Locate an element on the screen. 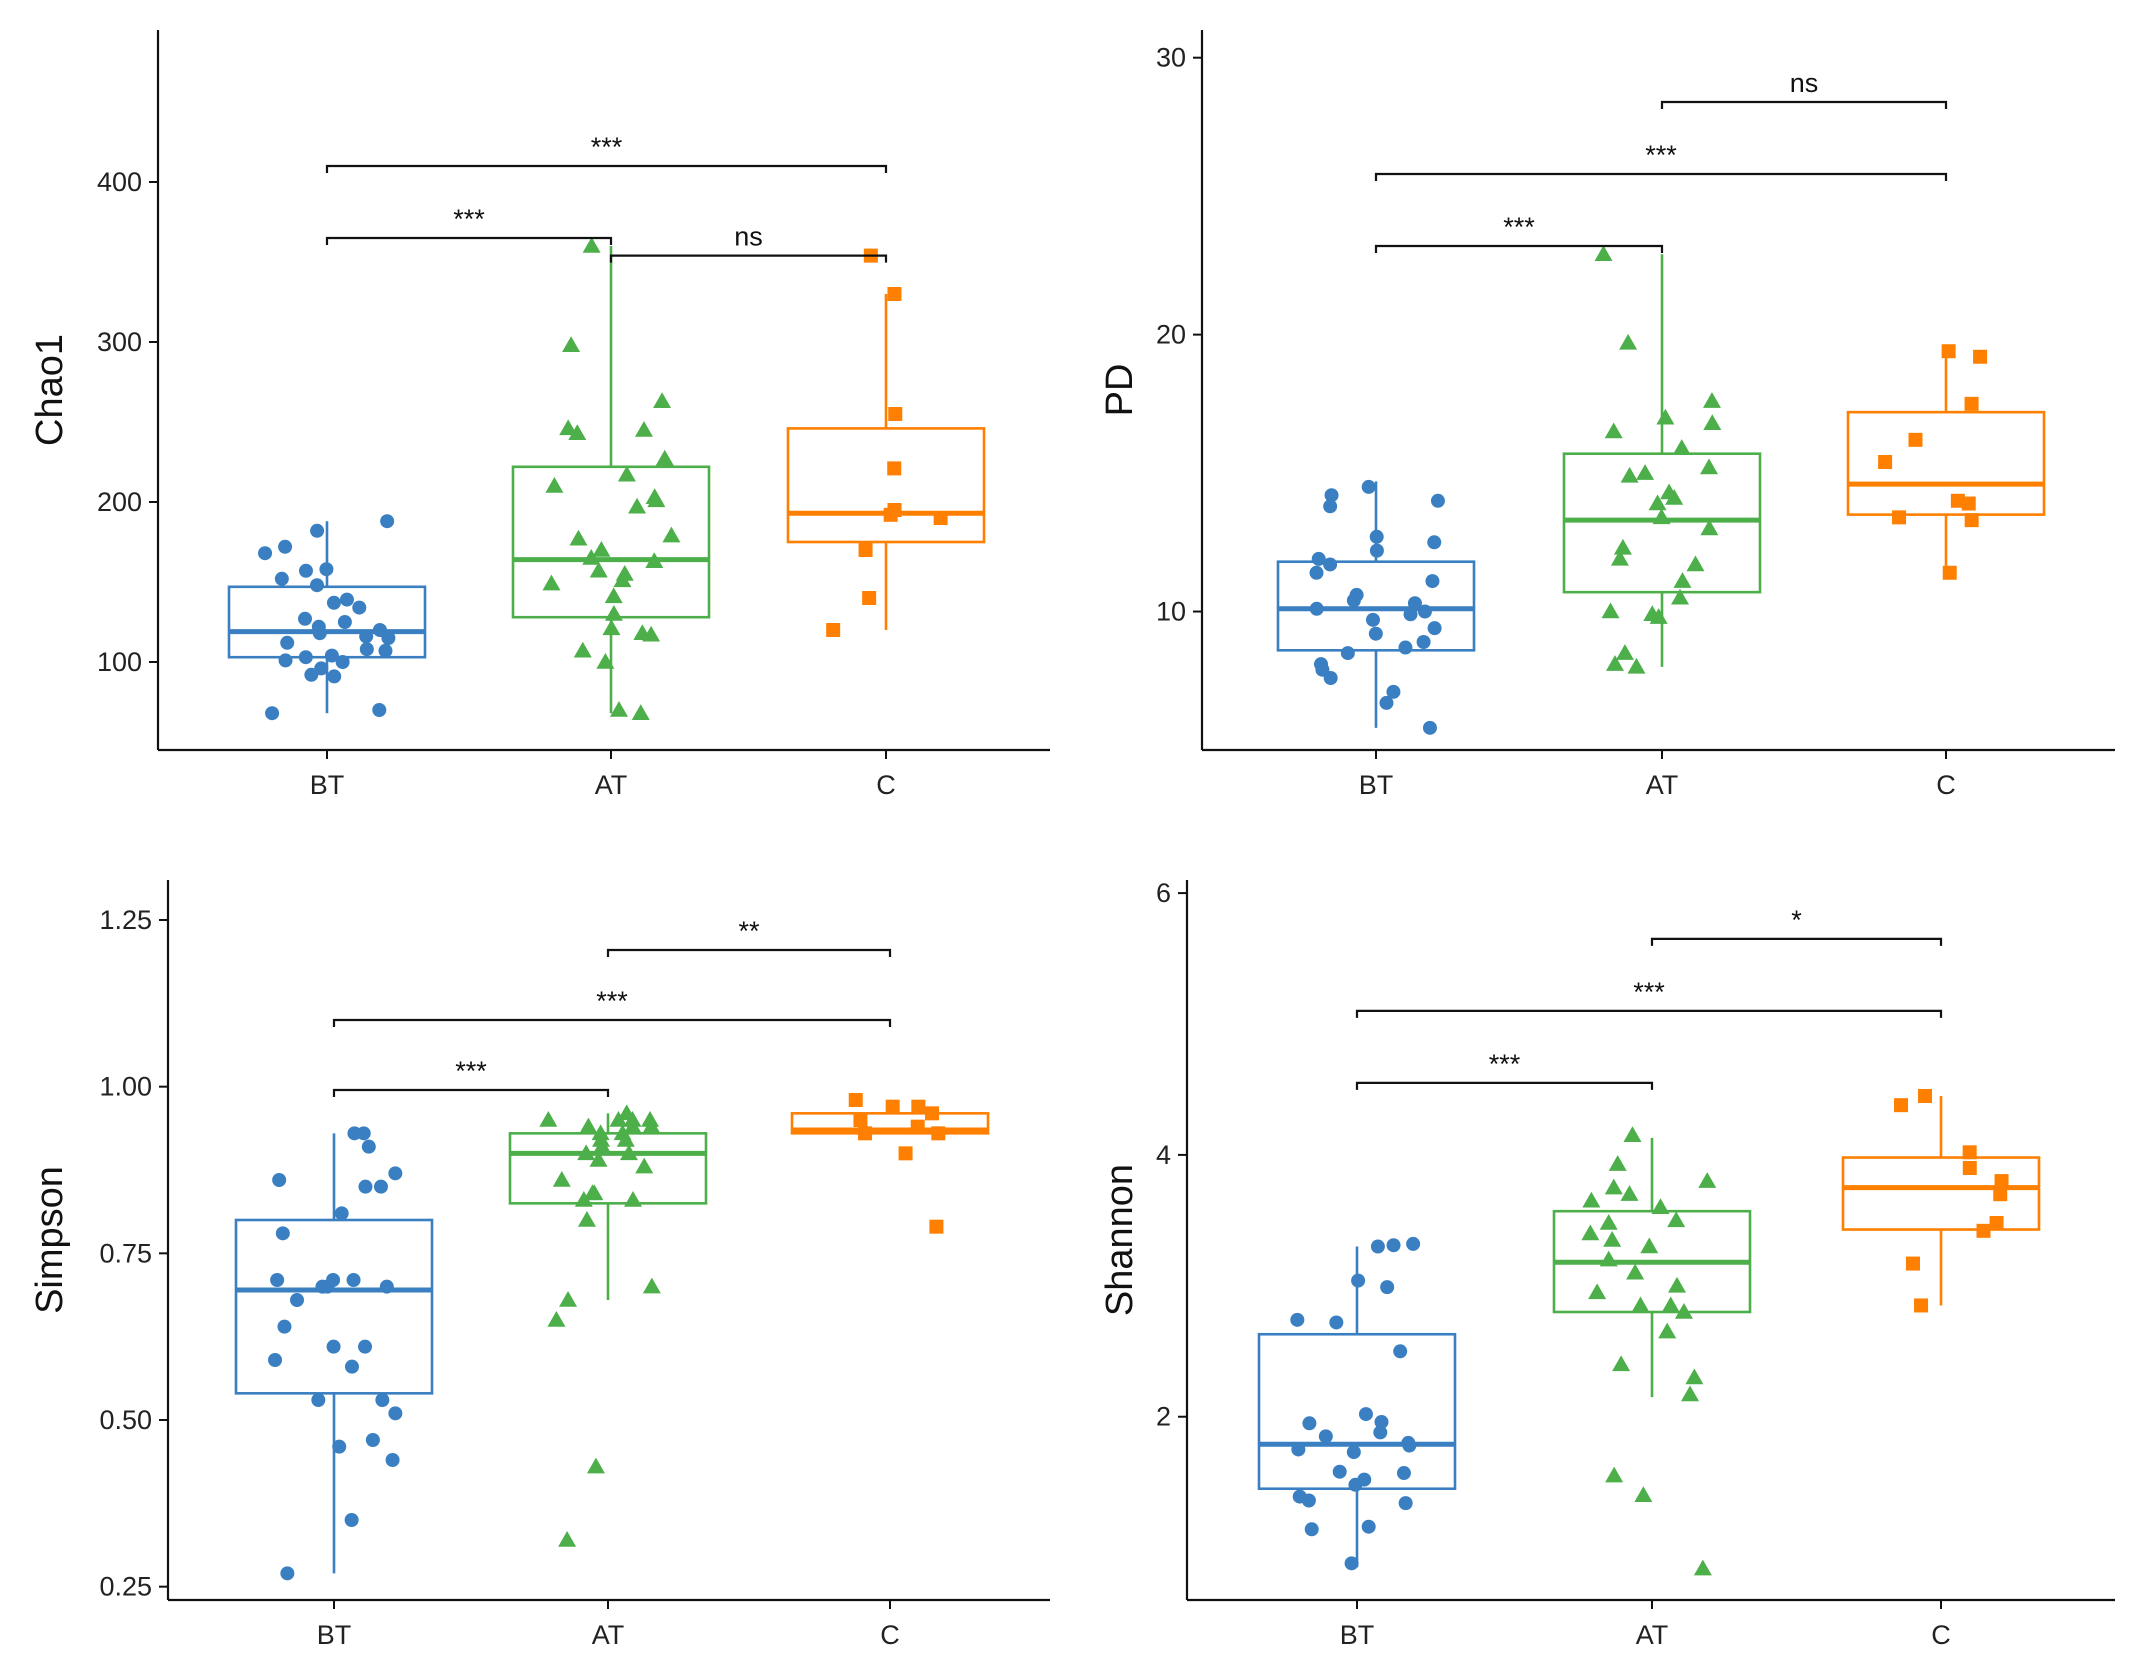 Image resolution: width=2131 pixels, height=1673 pixels. simpson-iqr-box-at is located at coordinates (608, 1168).